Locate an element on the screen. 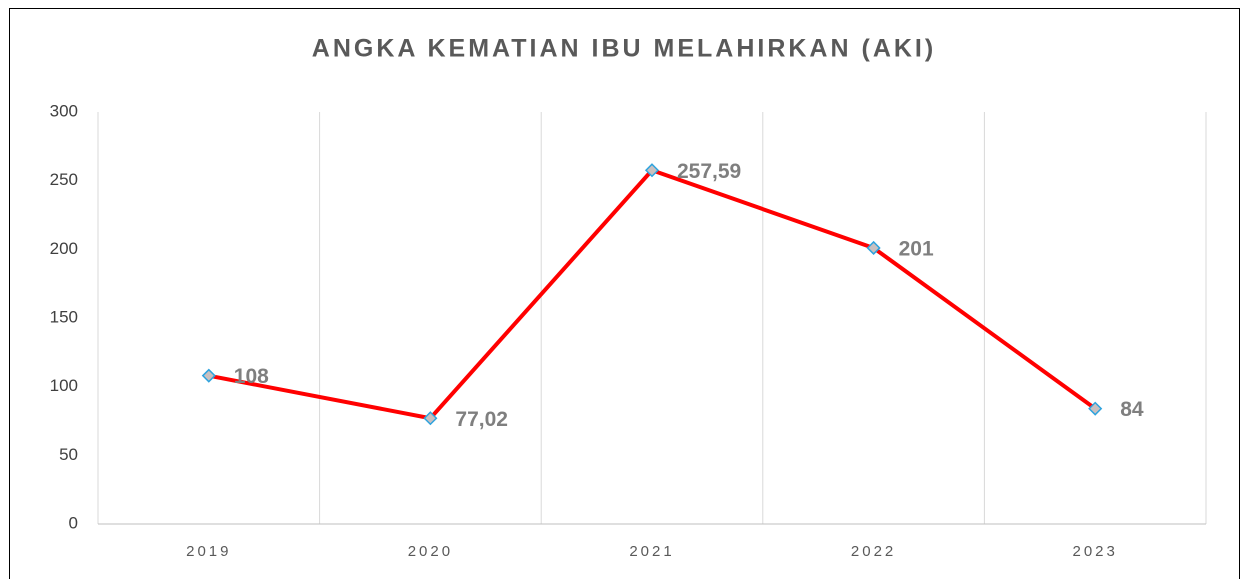  x-tick-label: 2022 is located at coordinates (873, 551).